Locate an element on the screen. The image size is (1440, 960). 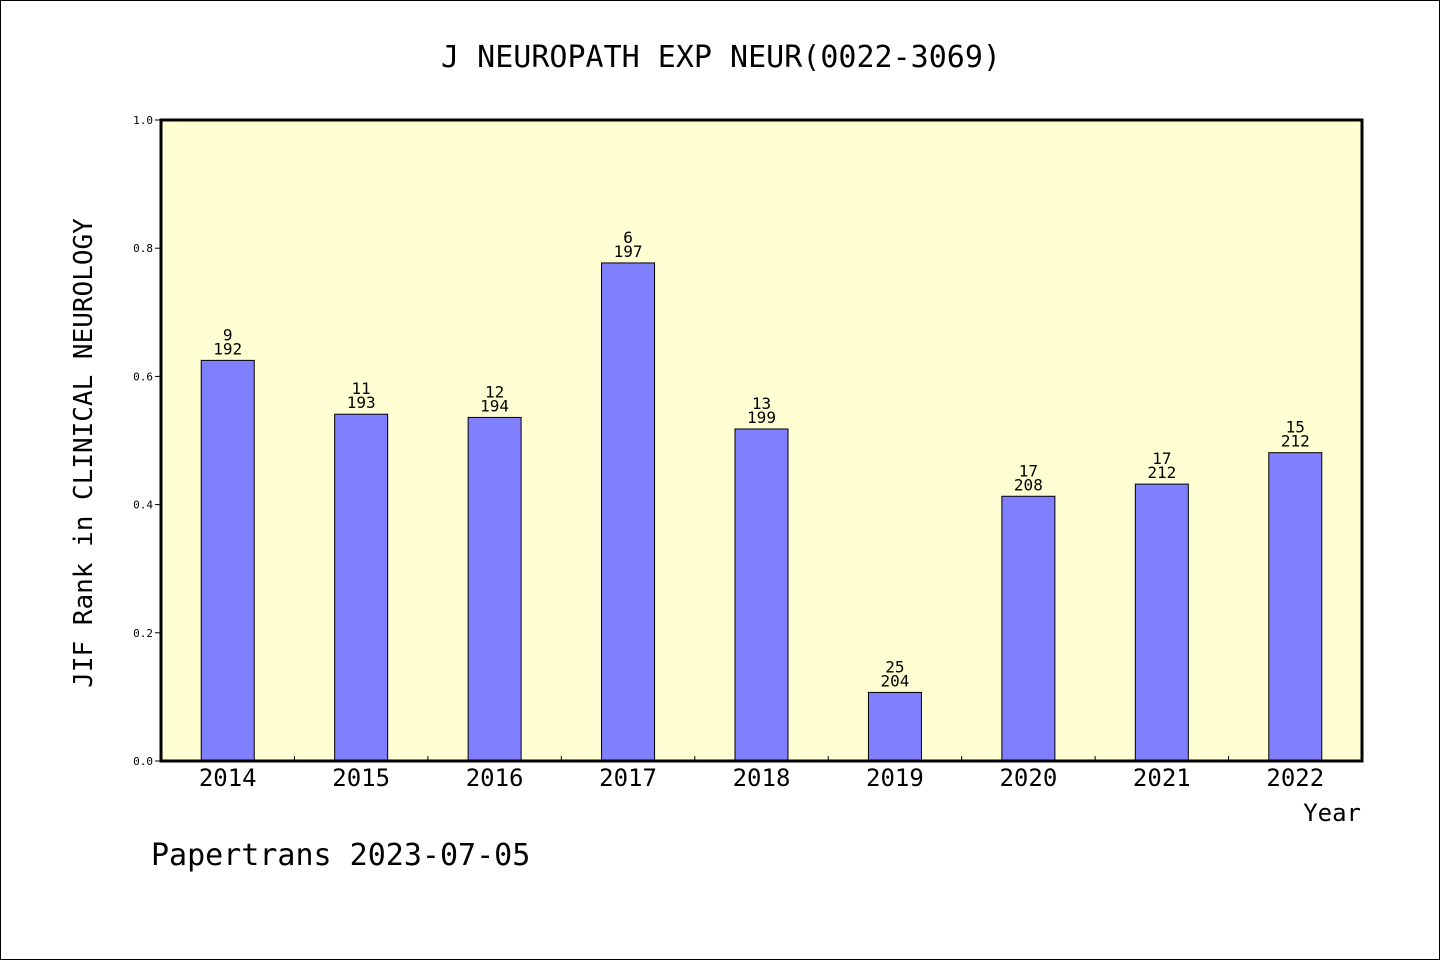
x-tick-label: 2018 is located at coordinates (762, 778).